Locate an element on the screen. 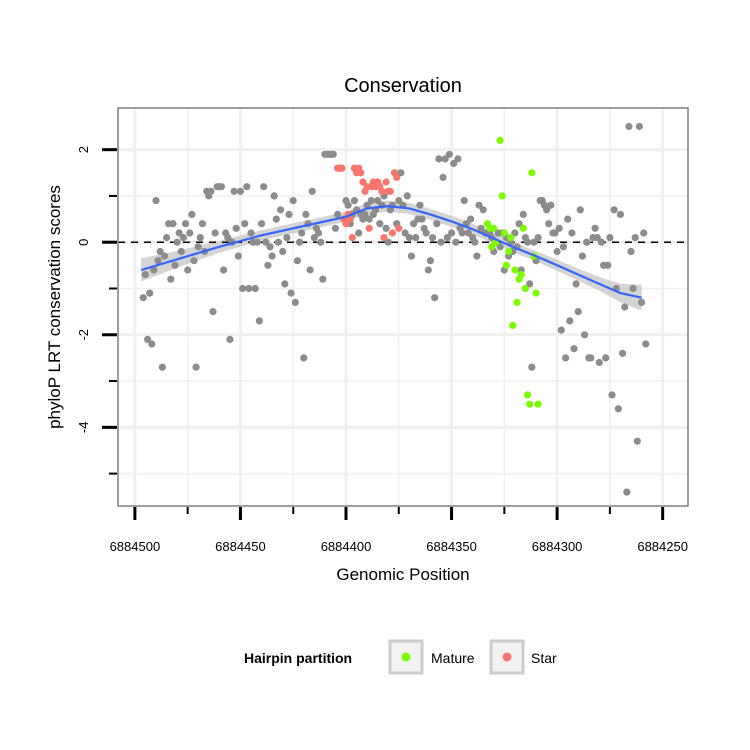 Image resolution: width=750 pixels, height=750 pixels. legend-label-star: Star is located at coordinates (544, 658).